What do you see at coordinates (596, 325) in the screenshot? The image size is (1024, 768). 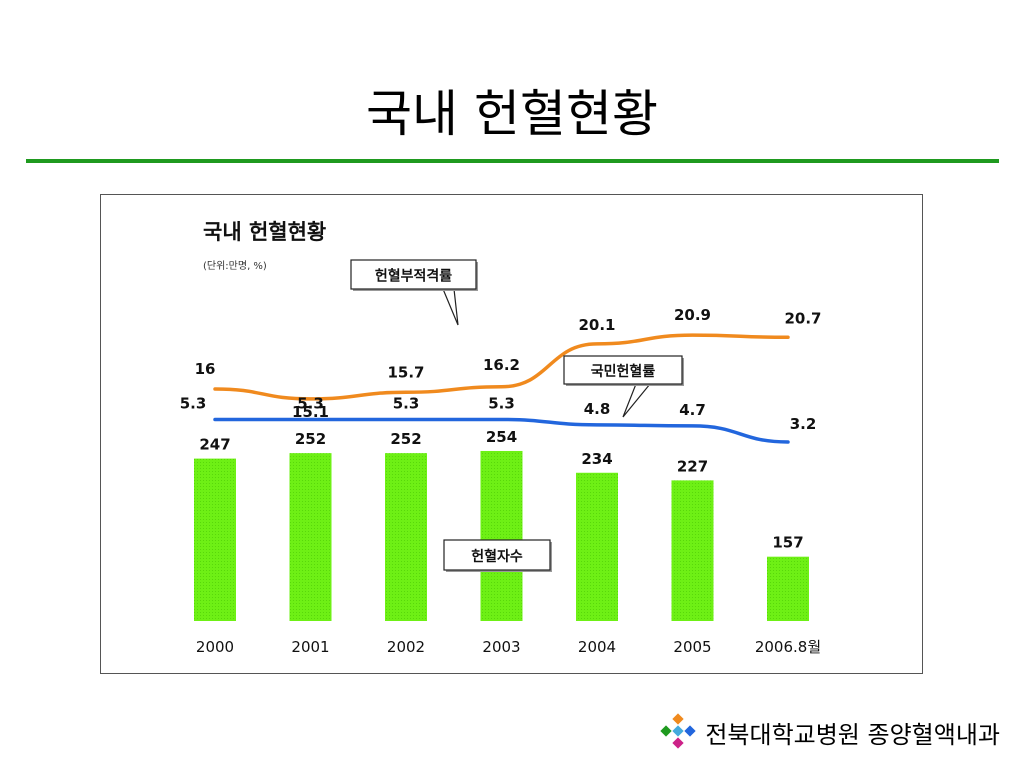 I see `line-value-label: 20.1` at bounding box center [596, 325].